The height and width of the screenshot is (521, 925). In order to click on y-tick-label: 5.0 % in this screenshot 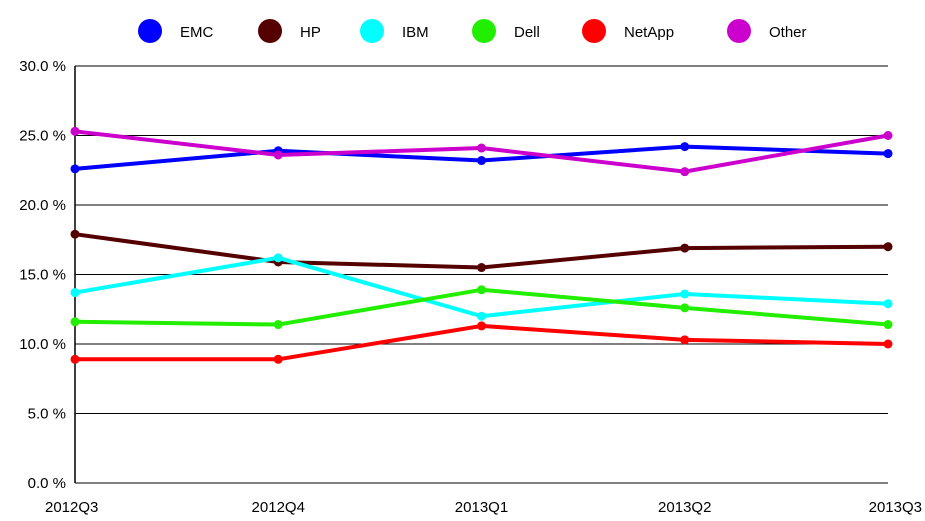, I will do `click(47, 414)`.